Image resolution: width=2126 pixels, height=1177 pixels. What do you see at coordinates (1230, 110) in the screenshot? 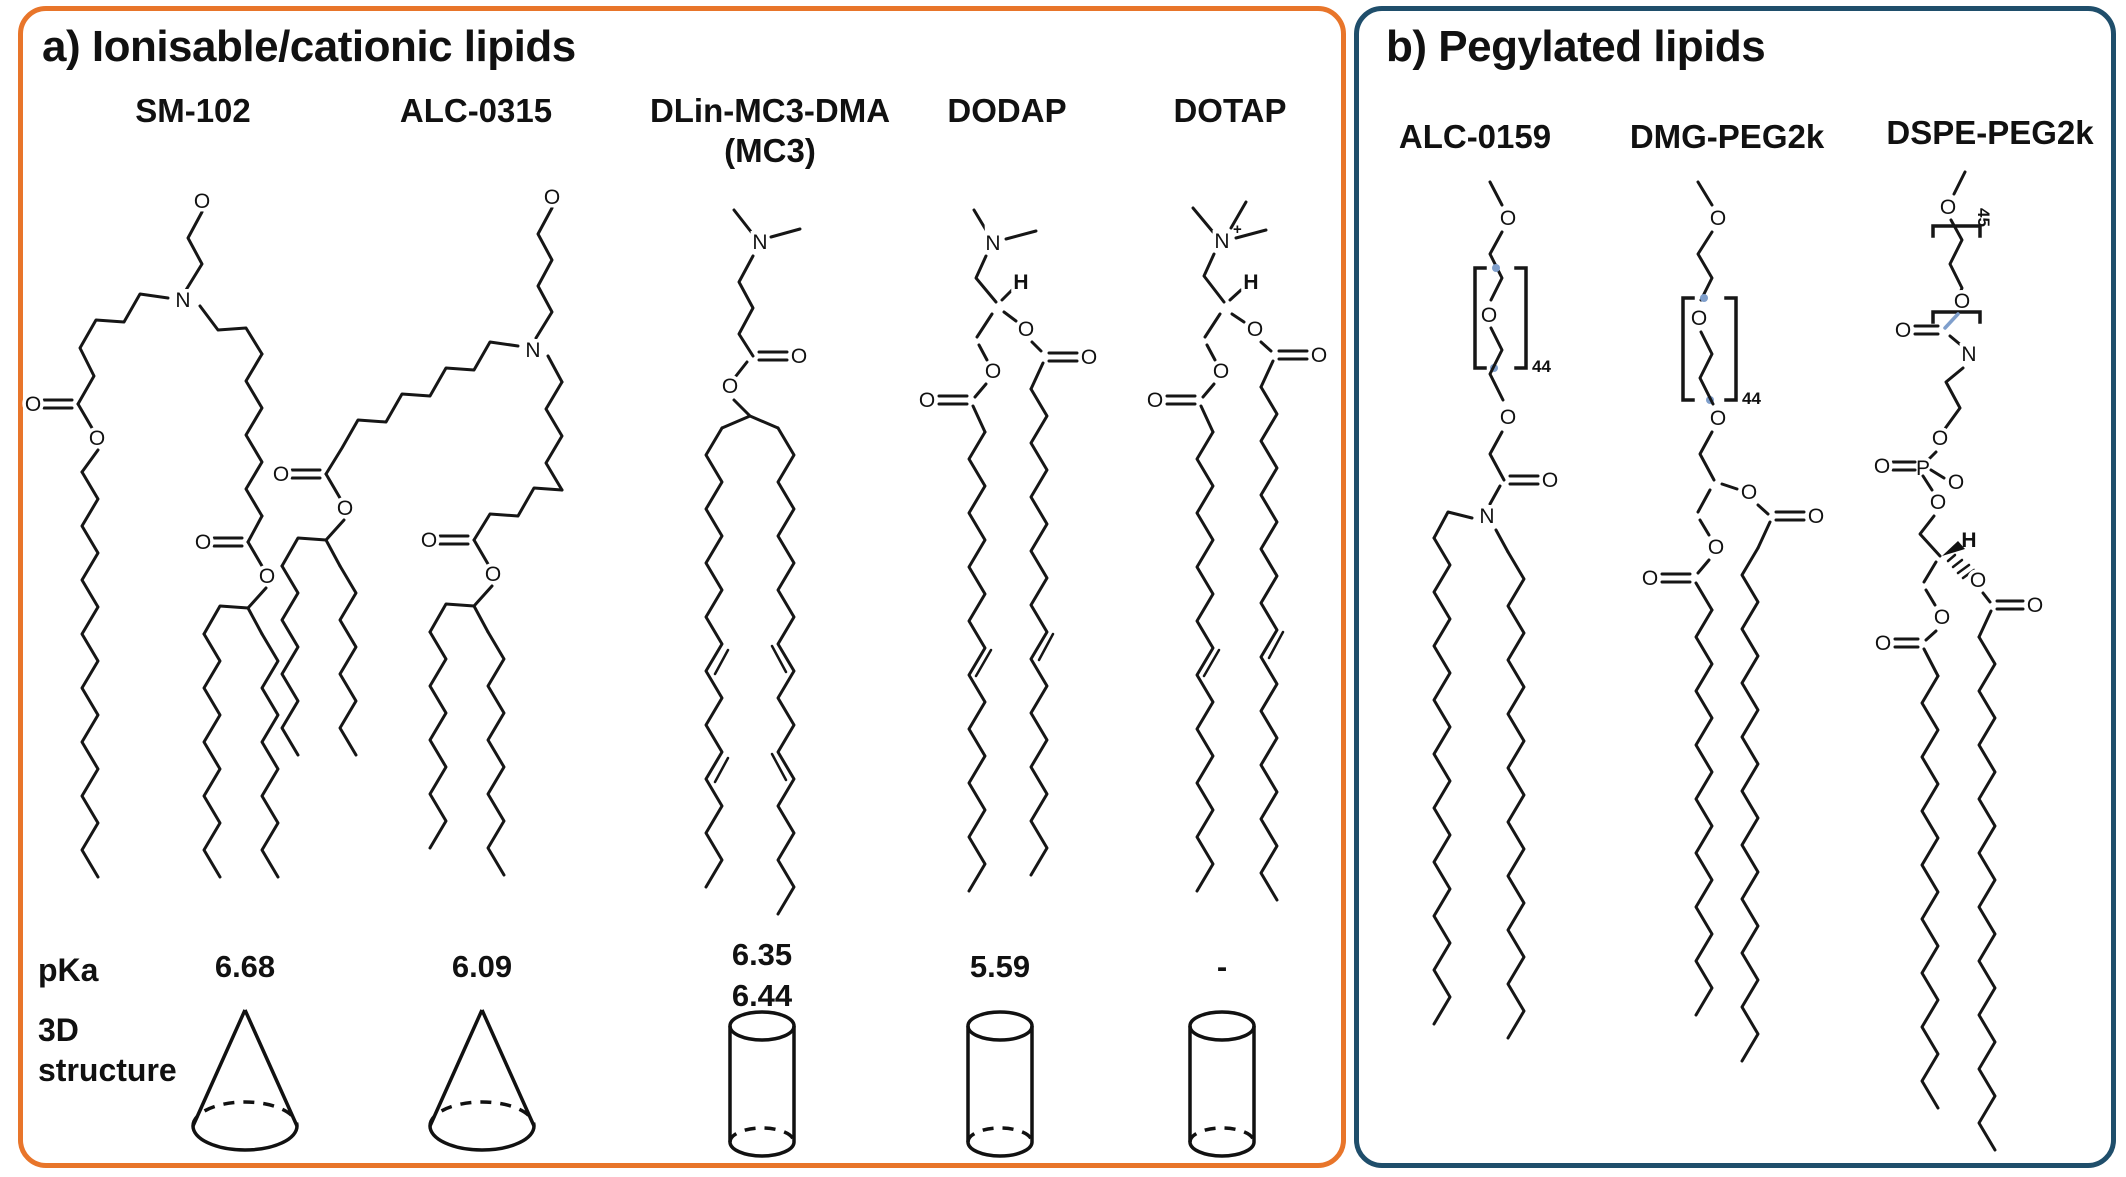
I see `lipid-name-dotap: DOTAP` at bounding box center [1230, 110].